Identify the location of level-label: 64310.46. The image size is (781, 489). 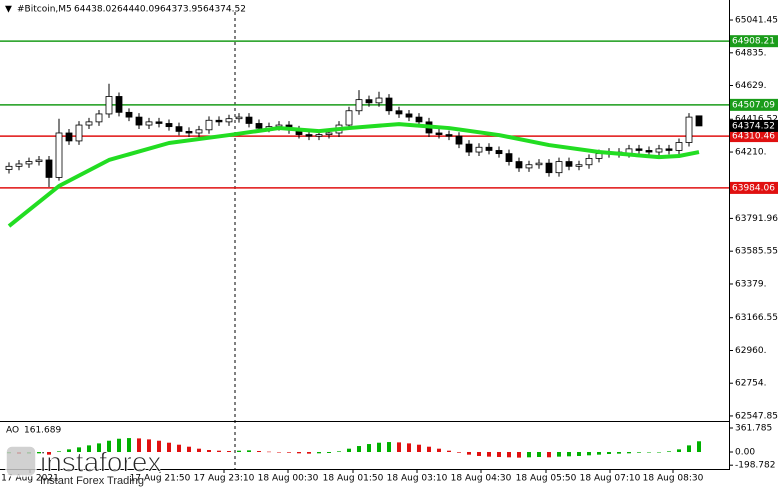
(753, 137).